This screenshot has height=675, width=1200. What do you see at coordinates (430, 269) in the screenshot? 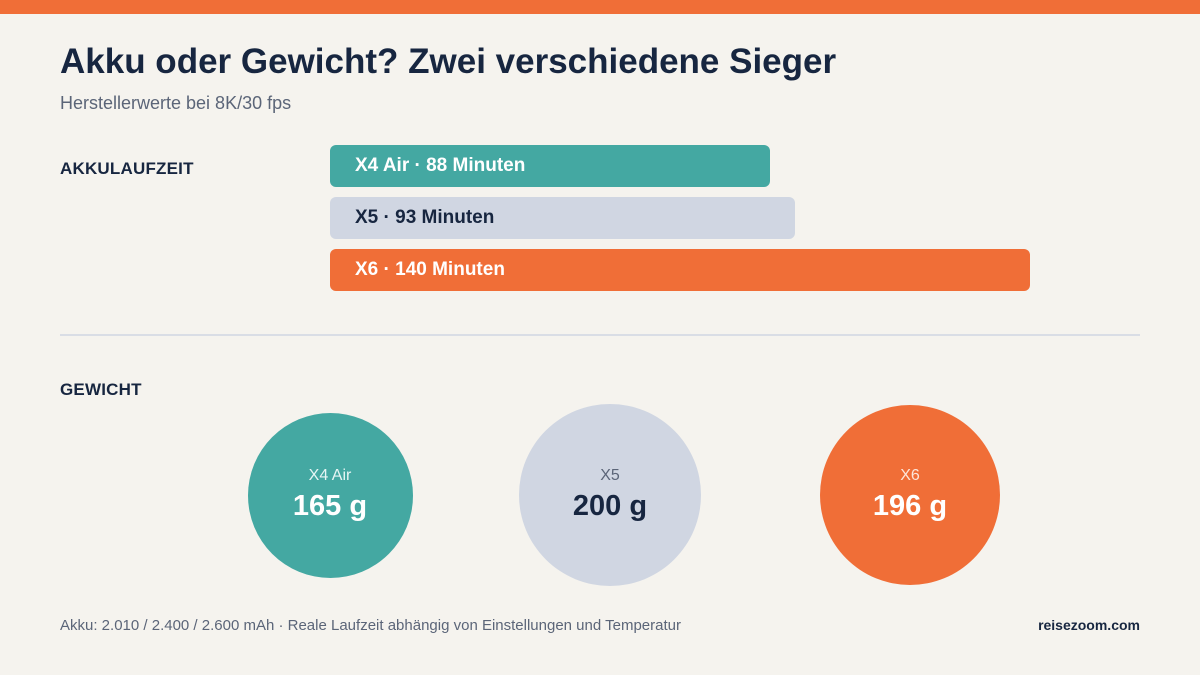
I see `battery-bar-label: X6 · 140 Minuten` at bounding box center [430, 269].